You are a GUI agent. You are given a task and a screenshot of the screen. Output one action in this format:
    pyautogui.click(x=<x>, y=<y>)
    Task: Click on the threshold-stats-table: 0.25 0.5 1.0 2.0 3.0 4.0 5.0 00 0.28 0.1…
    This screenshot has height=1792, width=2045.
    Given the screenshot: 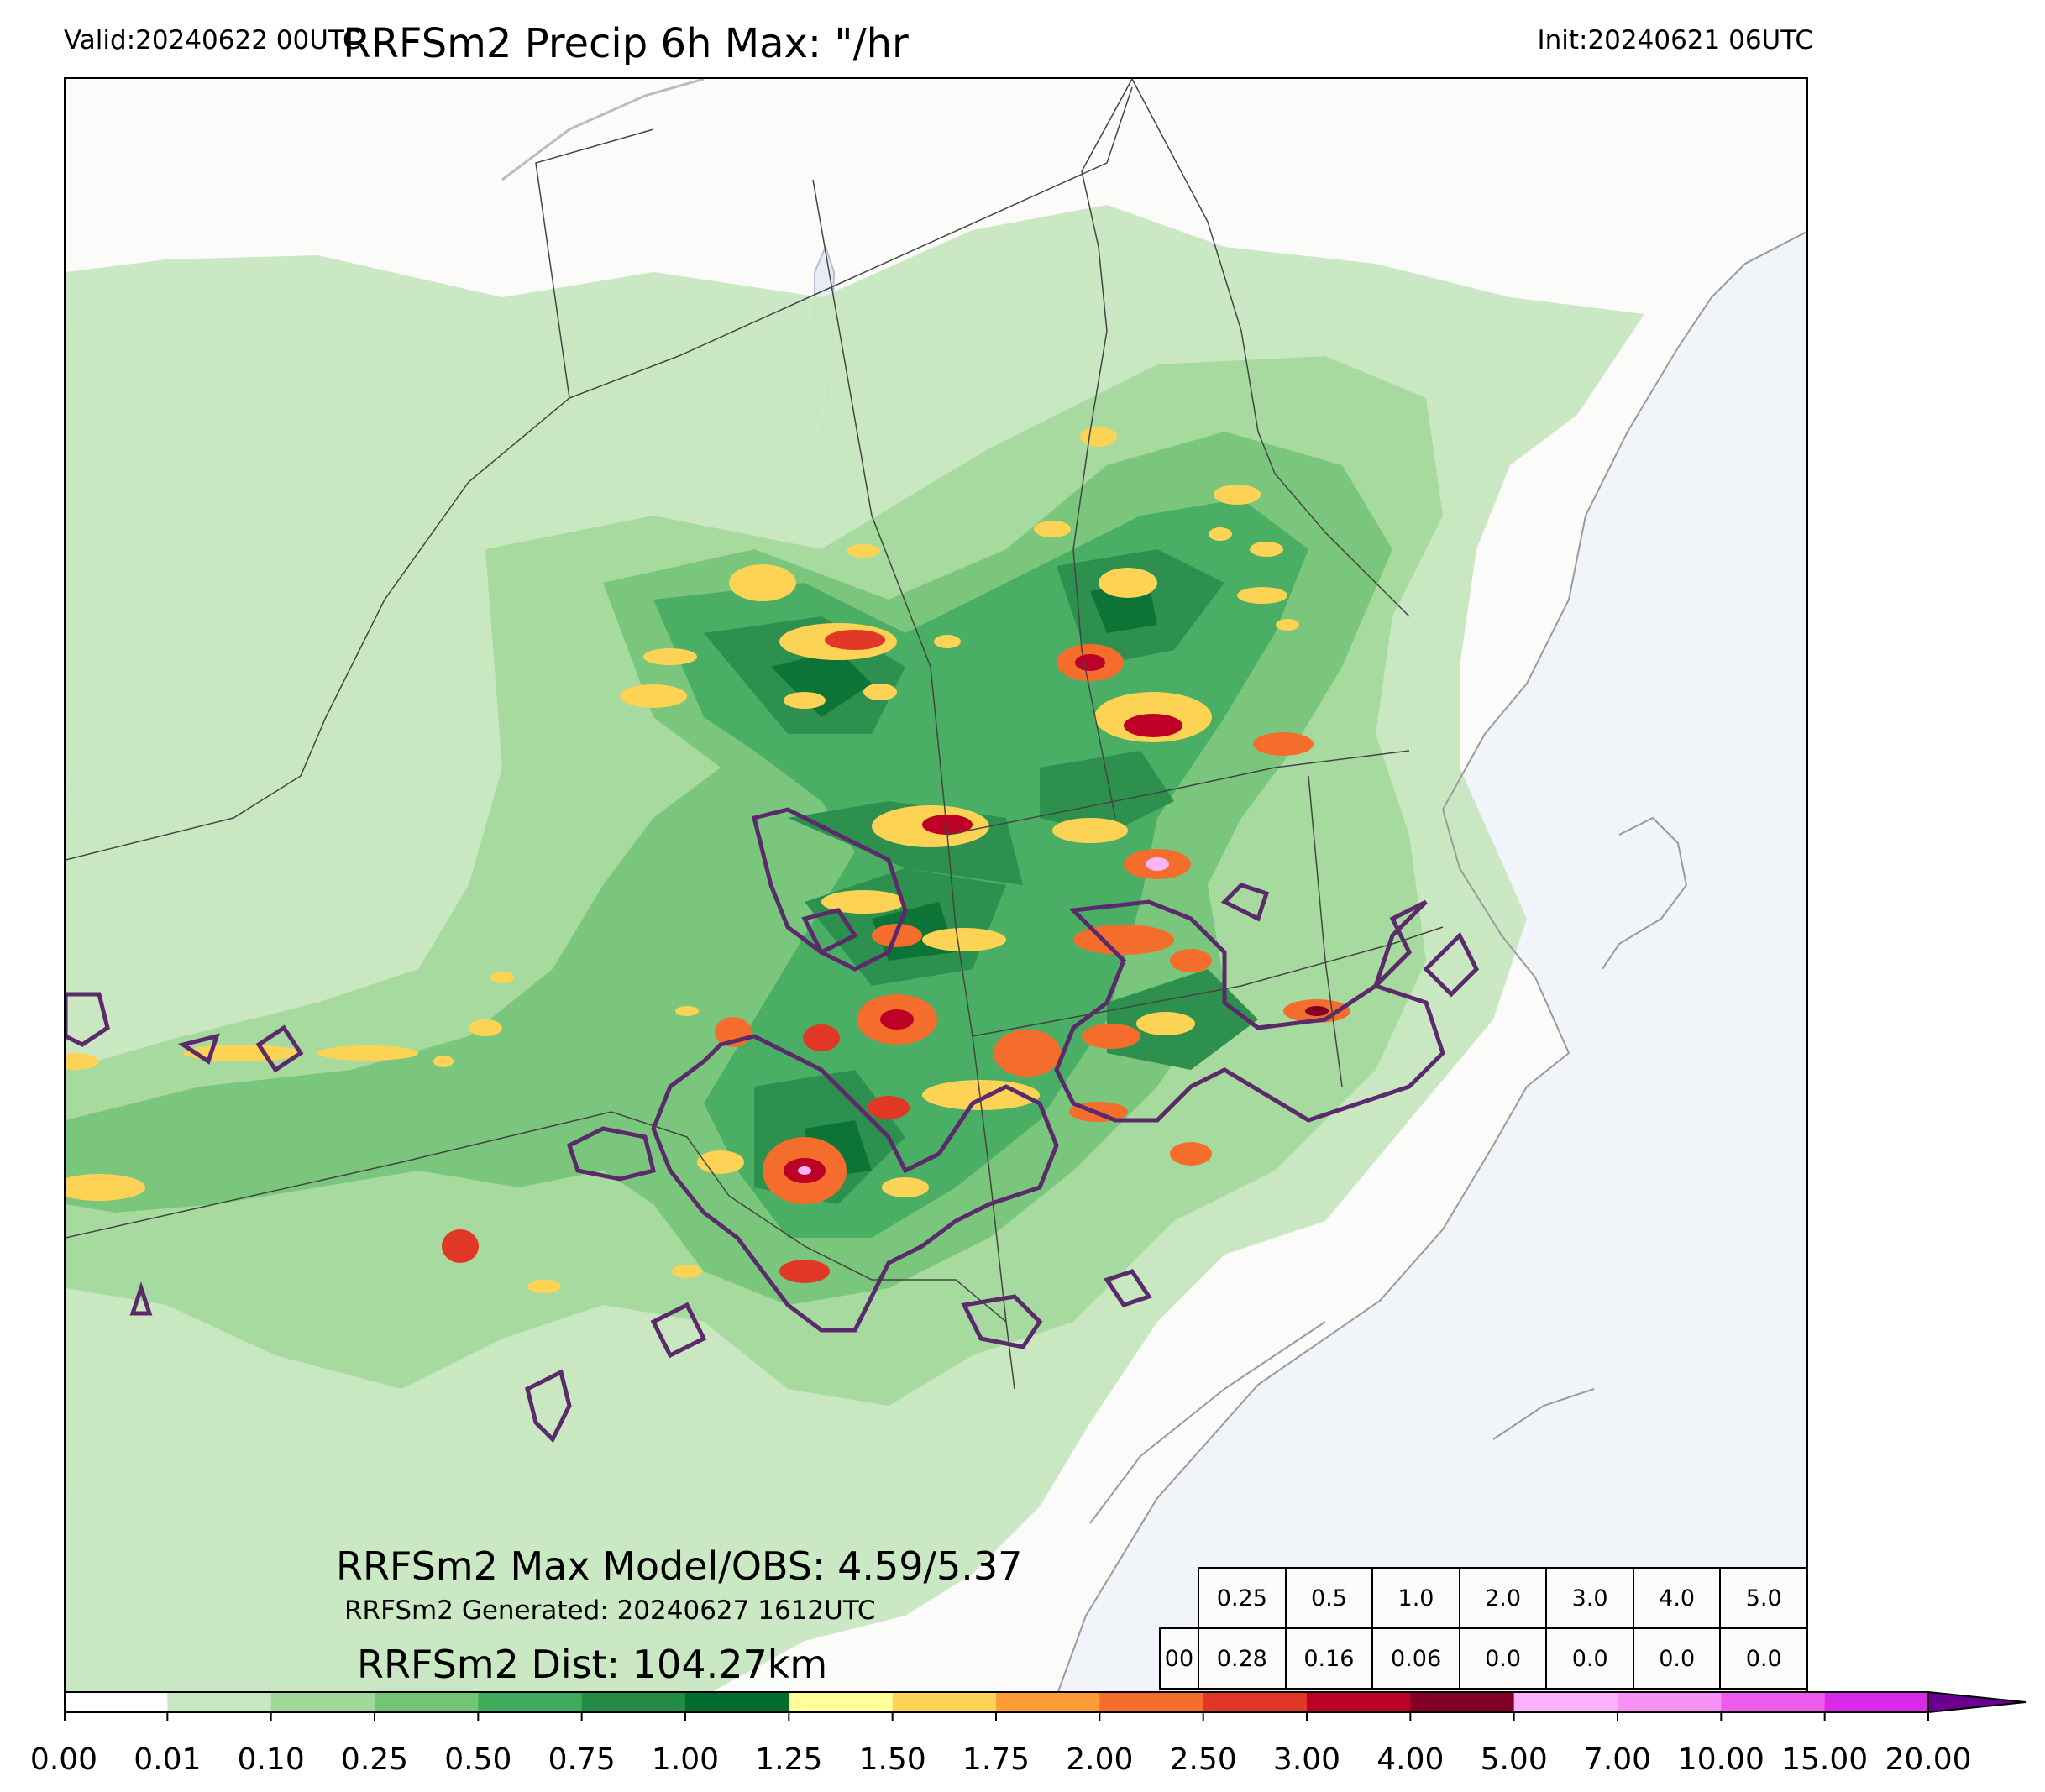 What is the action you would take?
    pyautogui.click(x=1483, y=1631)
    